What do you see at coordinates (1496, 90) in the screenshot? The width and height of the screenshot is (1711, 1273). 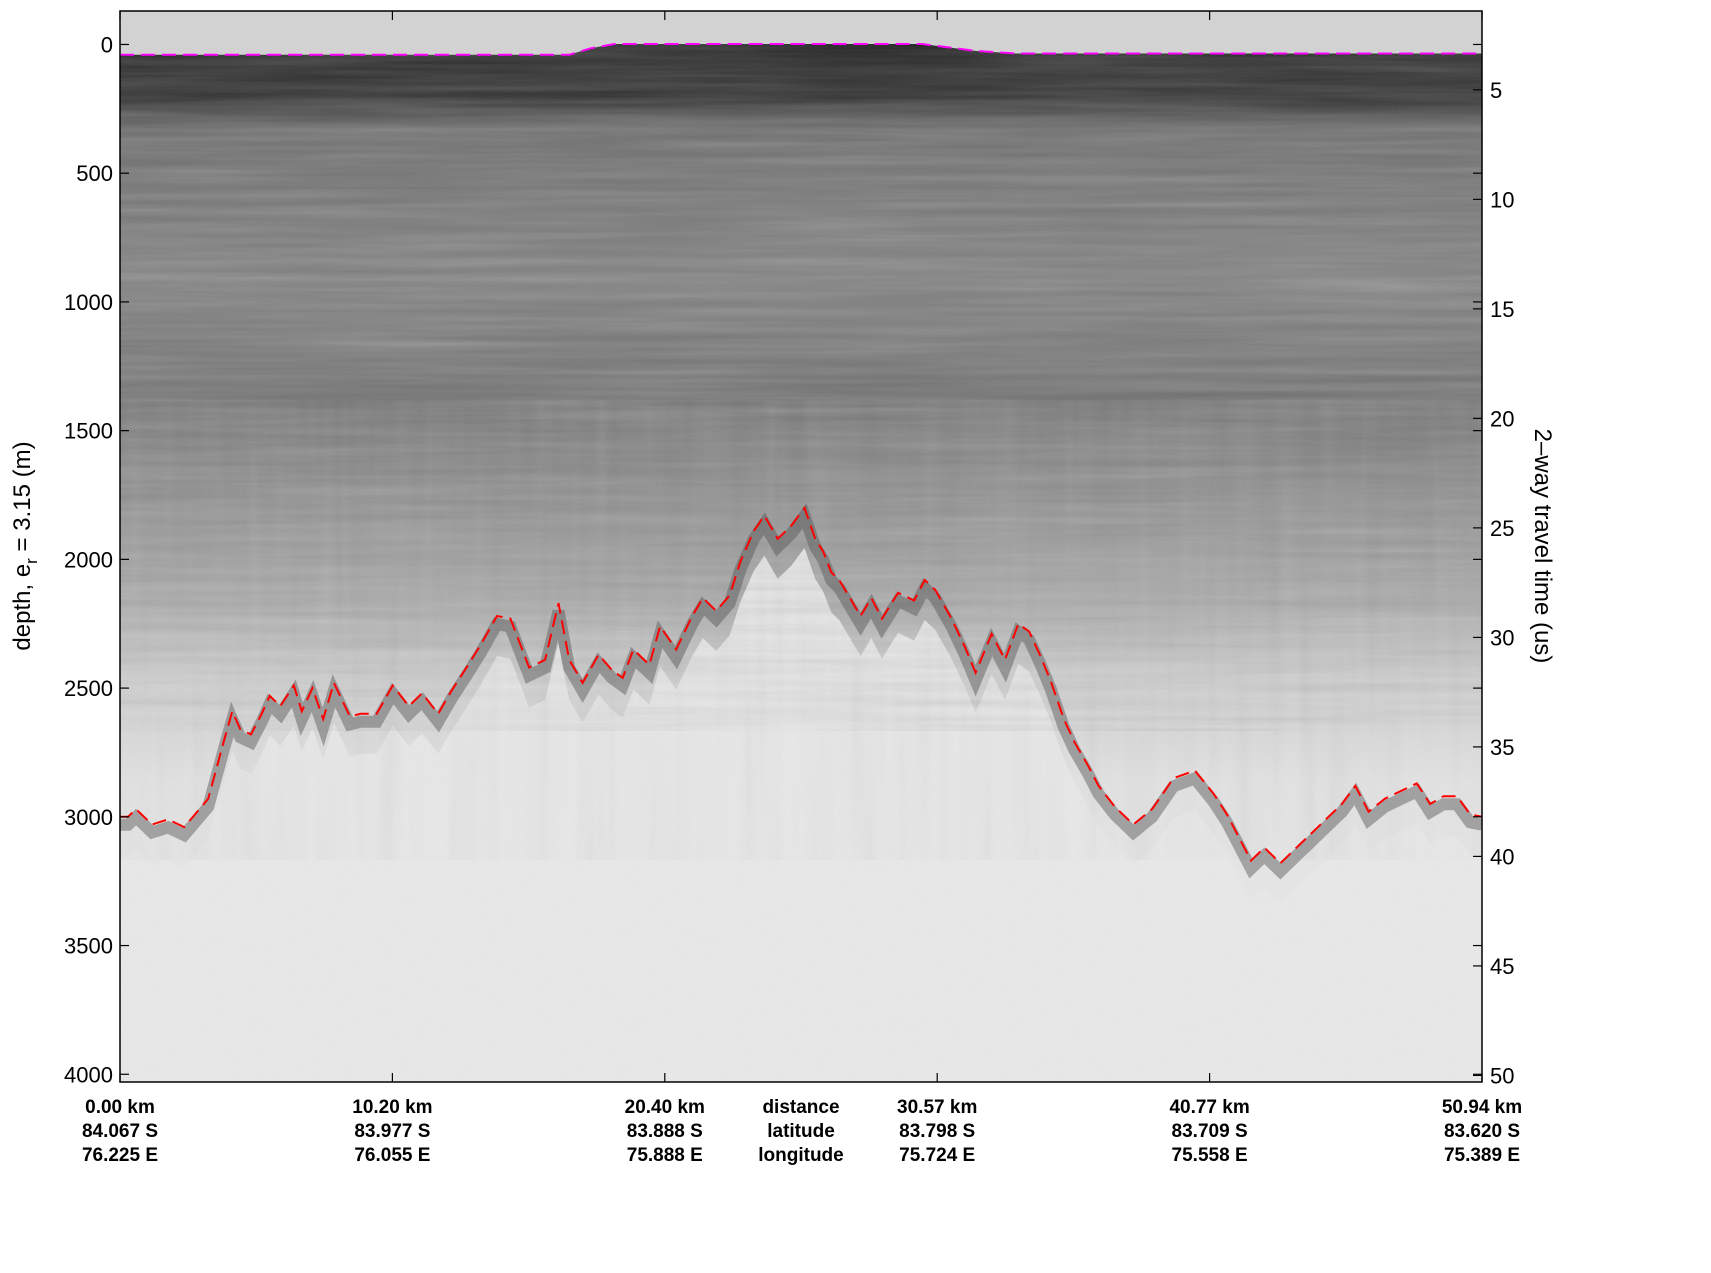 I see `right-tick-label: 5` at bounding box center [1496, 90].